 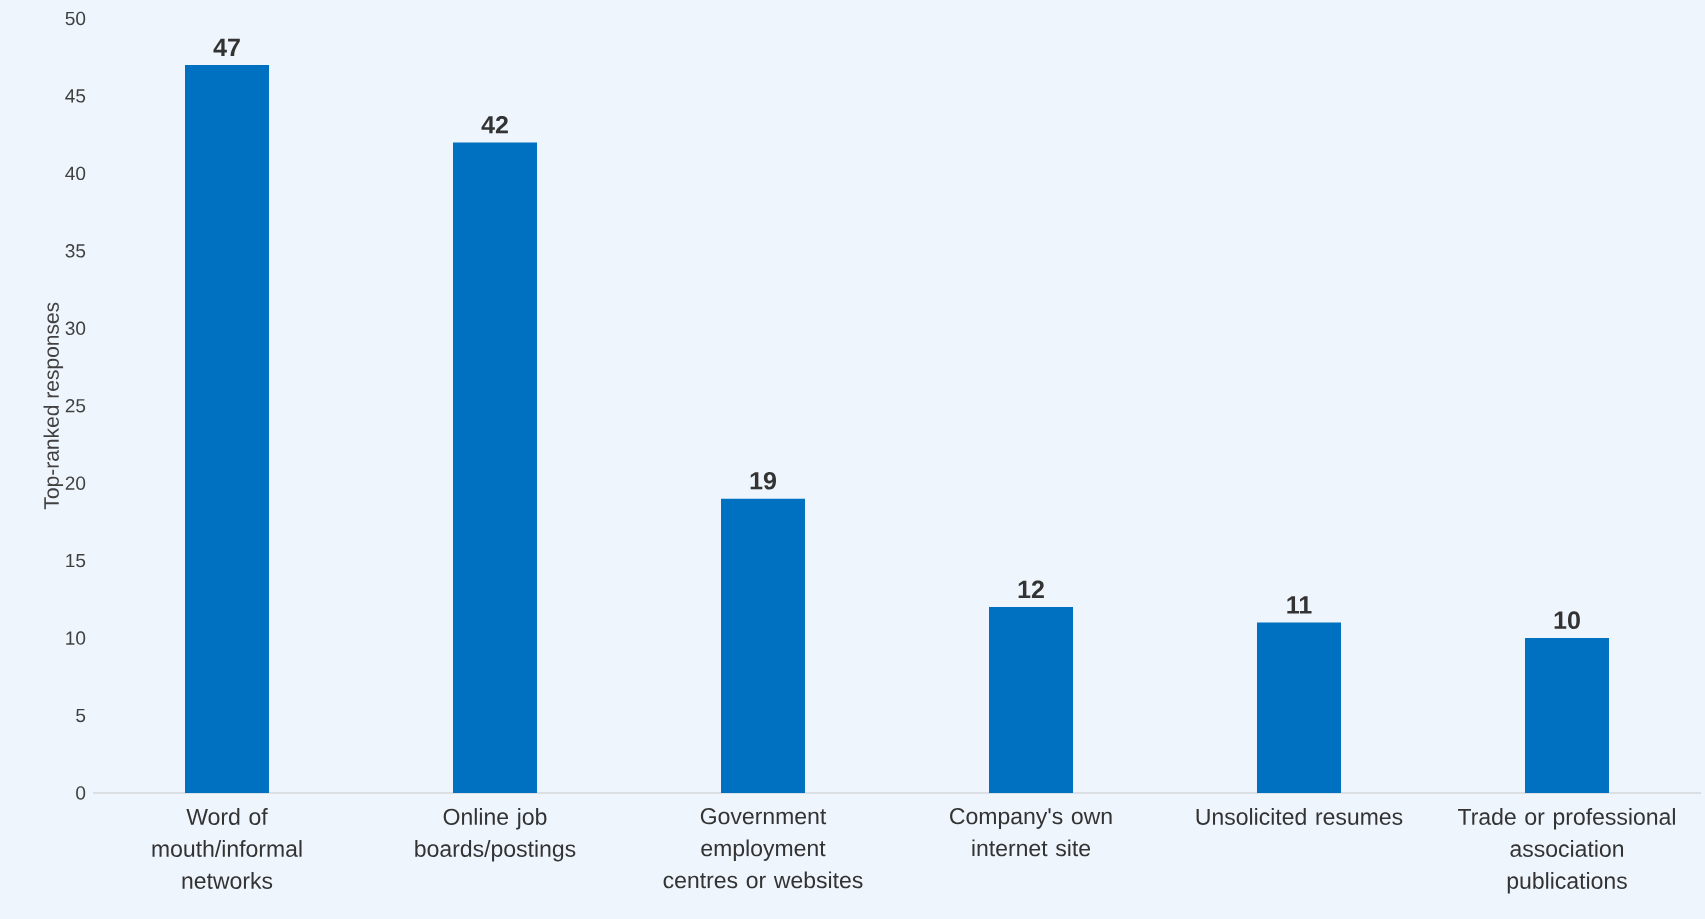 What do you see at coordinates (1299, 605) in the screenshot?
I see `data-label: 11` at bounding box center [1299, 605].